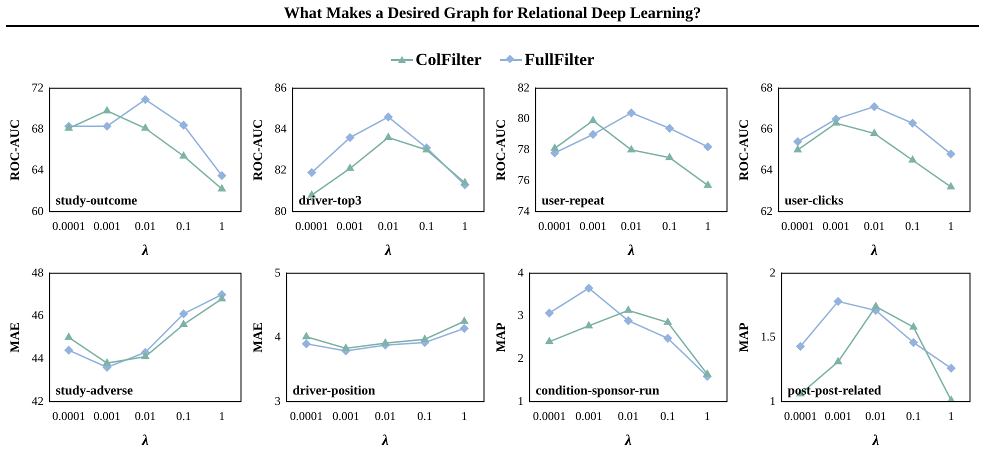  What do you see at coordinates (814, 200) in the screenshot?
I see `annotation: user-clicks` at bounding box center [814, 200].